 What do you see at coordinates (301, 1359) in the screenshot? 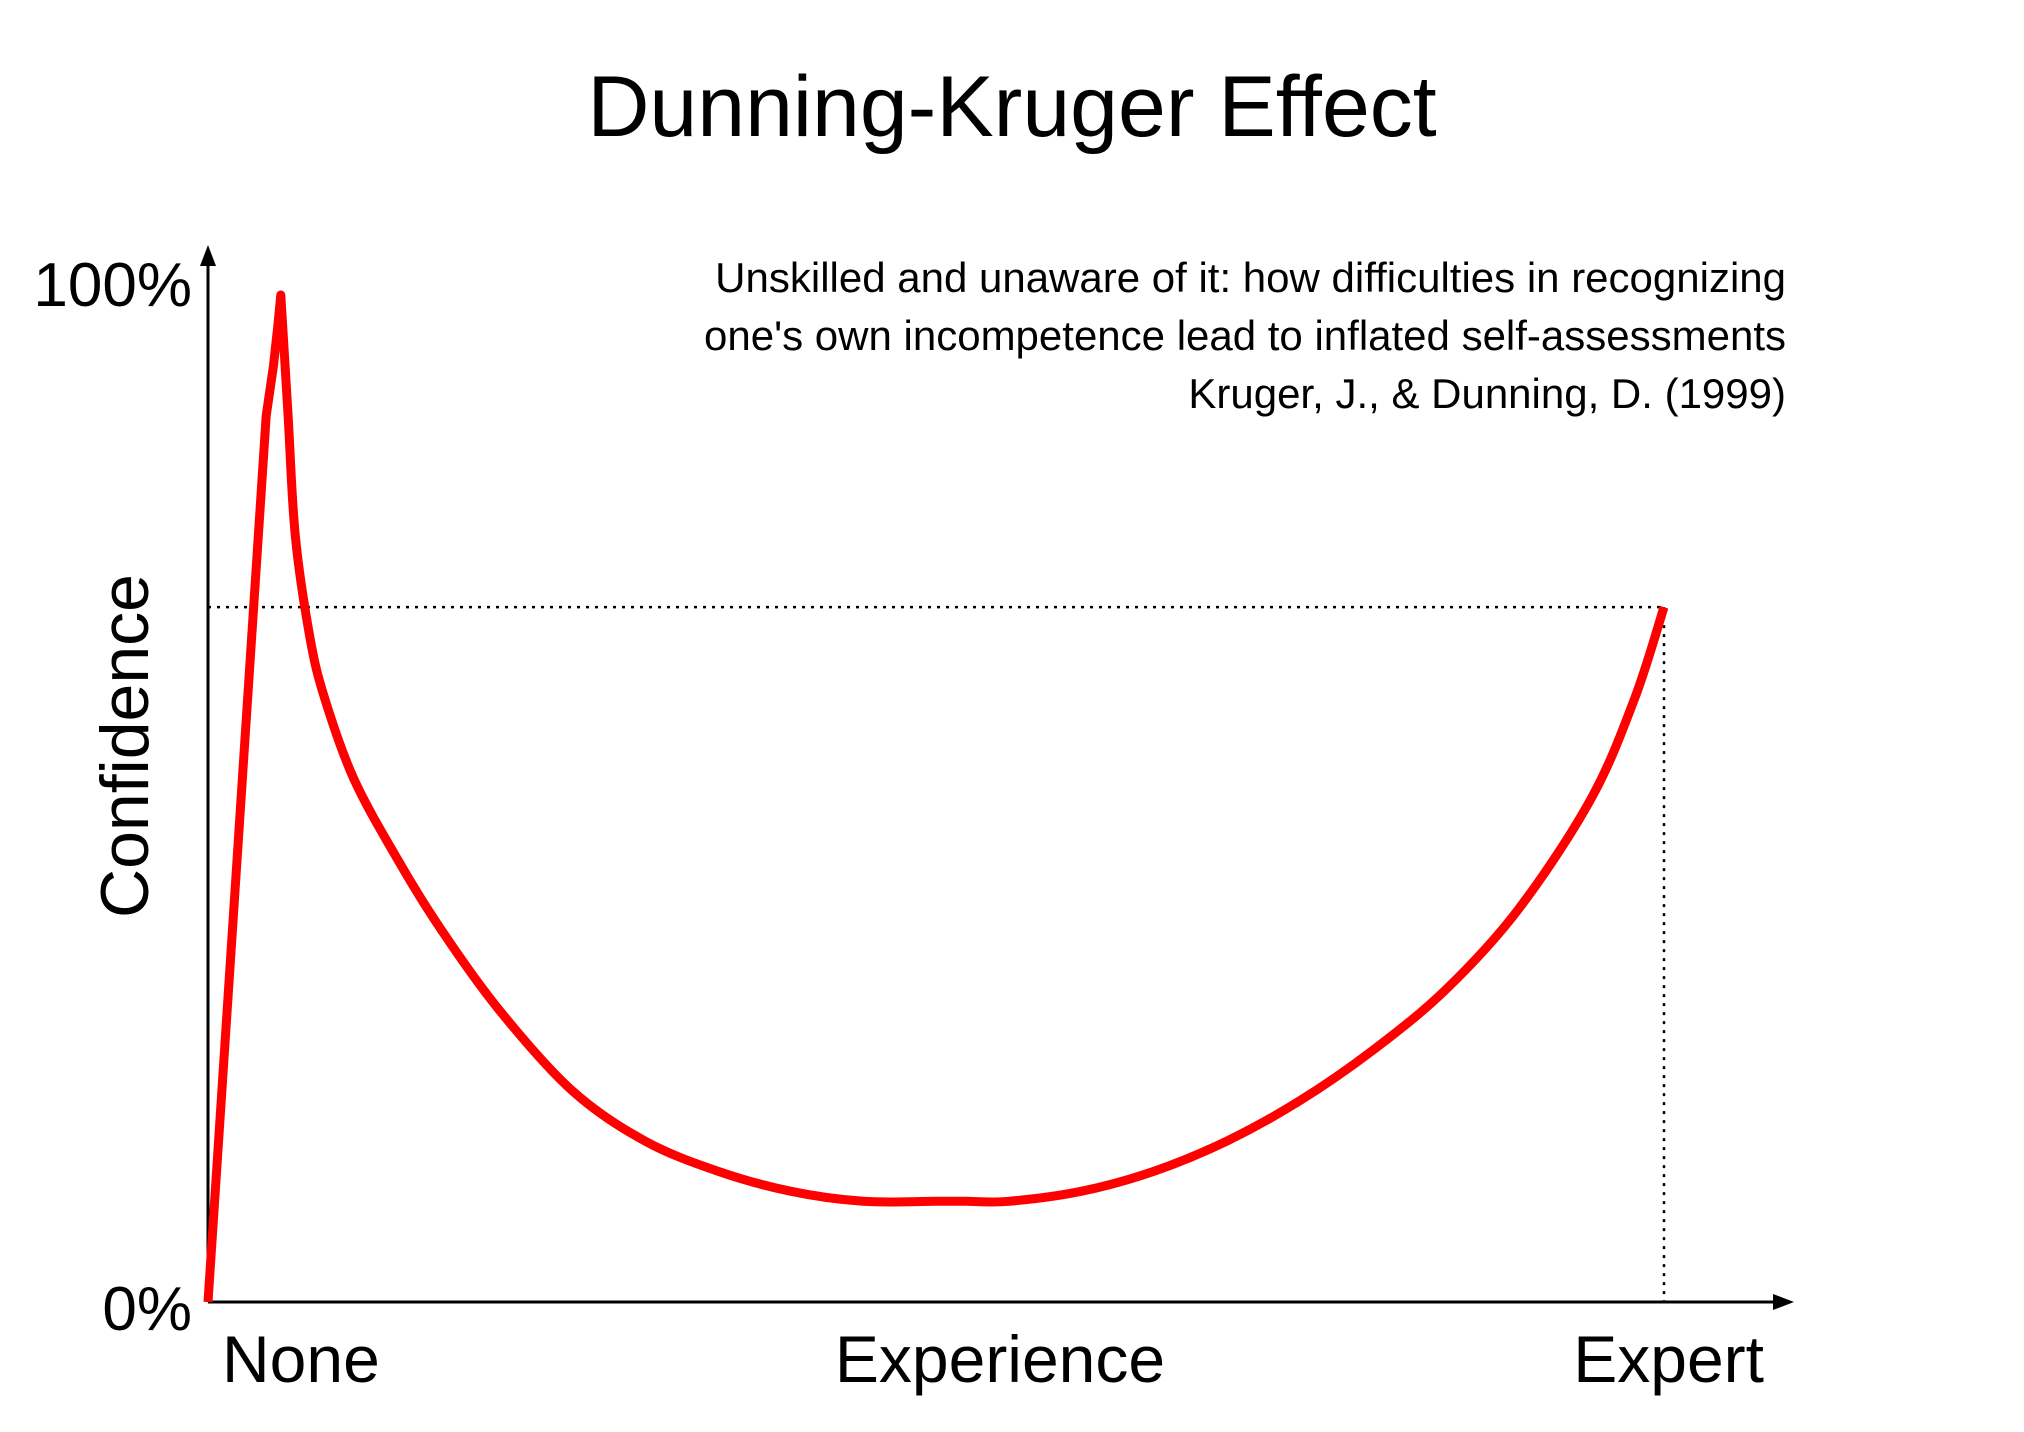
I see `x-category-none: None` at bounding box center [301, 1359].